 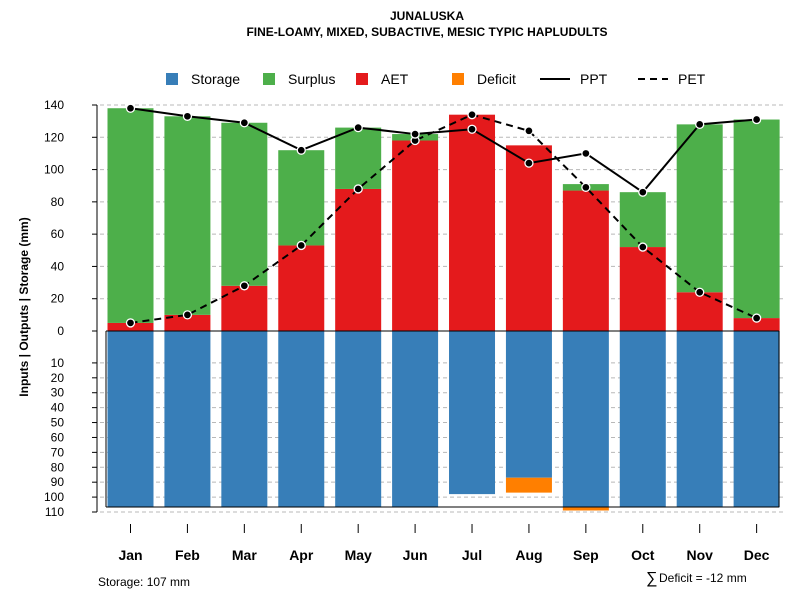 I want to click on y-tick-label: 0, so click(x=60, y=331).